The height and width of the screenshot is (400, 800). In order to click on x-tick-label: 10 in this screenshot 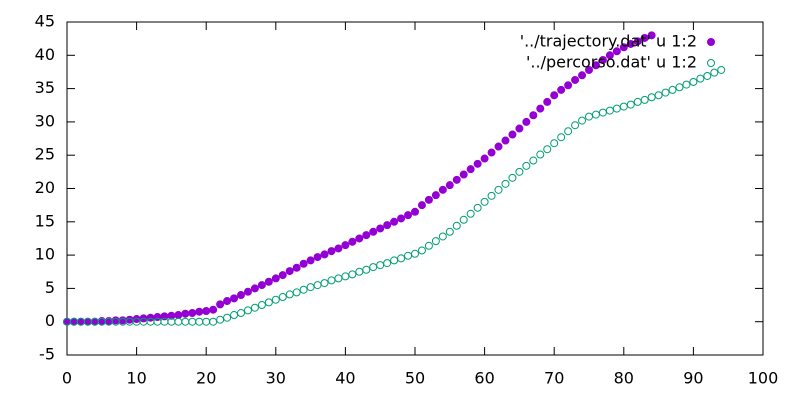, I will do `click(136, 378)`.